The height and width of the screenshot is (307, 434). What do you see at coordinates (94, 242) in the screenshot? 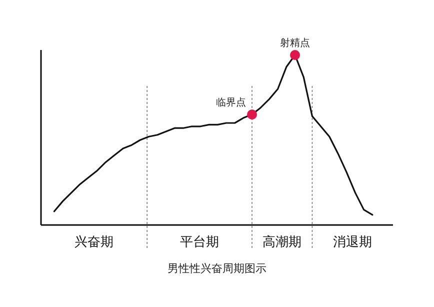
I see `text: 兴奋期` at bounding box center [94, 242].